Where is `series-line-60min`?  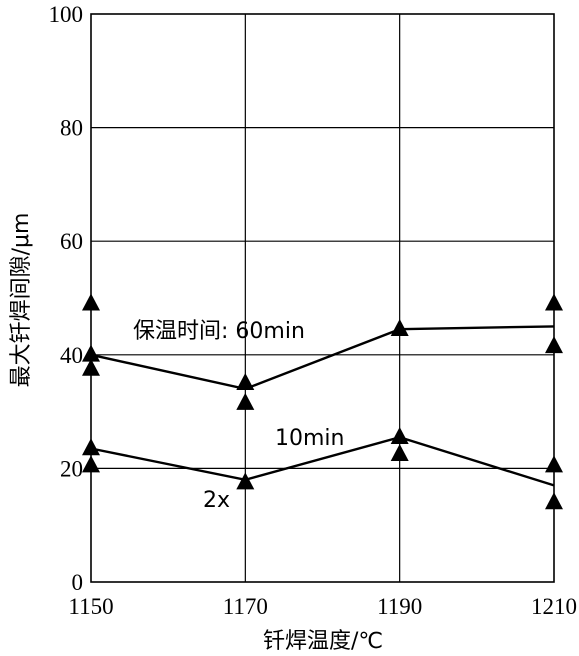 series-line-60min is located at coordinates (322, 358).